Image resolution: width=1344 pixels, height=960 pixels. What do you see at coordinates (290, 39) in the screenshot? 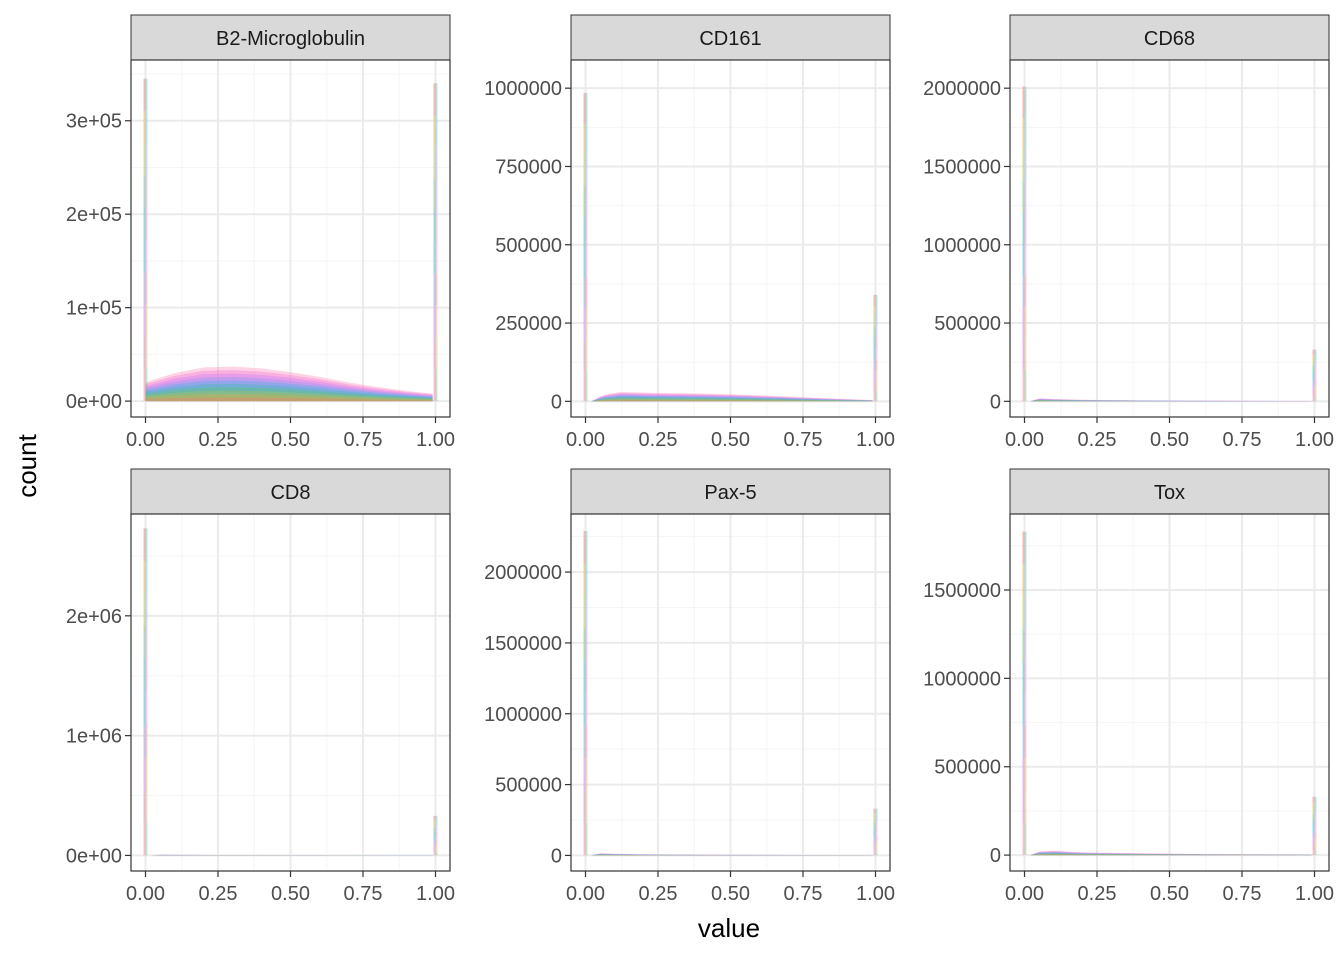
I see `facet-strip-label: B2-Microglobulin` at bounding box center [290, 39].